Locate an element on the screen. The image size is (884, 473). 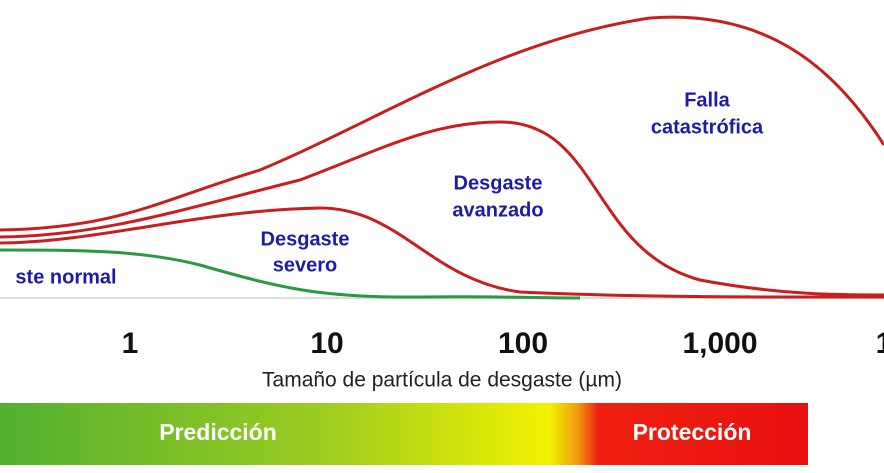
tick-label: 10 is located at coordinates (326, 343).